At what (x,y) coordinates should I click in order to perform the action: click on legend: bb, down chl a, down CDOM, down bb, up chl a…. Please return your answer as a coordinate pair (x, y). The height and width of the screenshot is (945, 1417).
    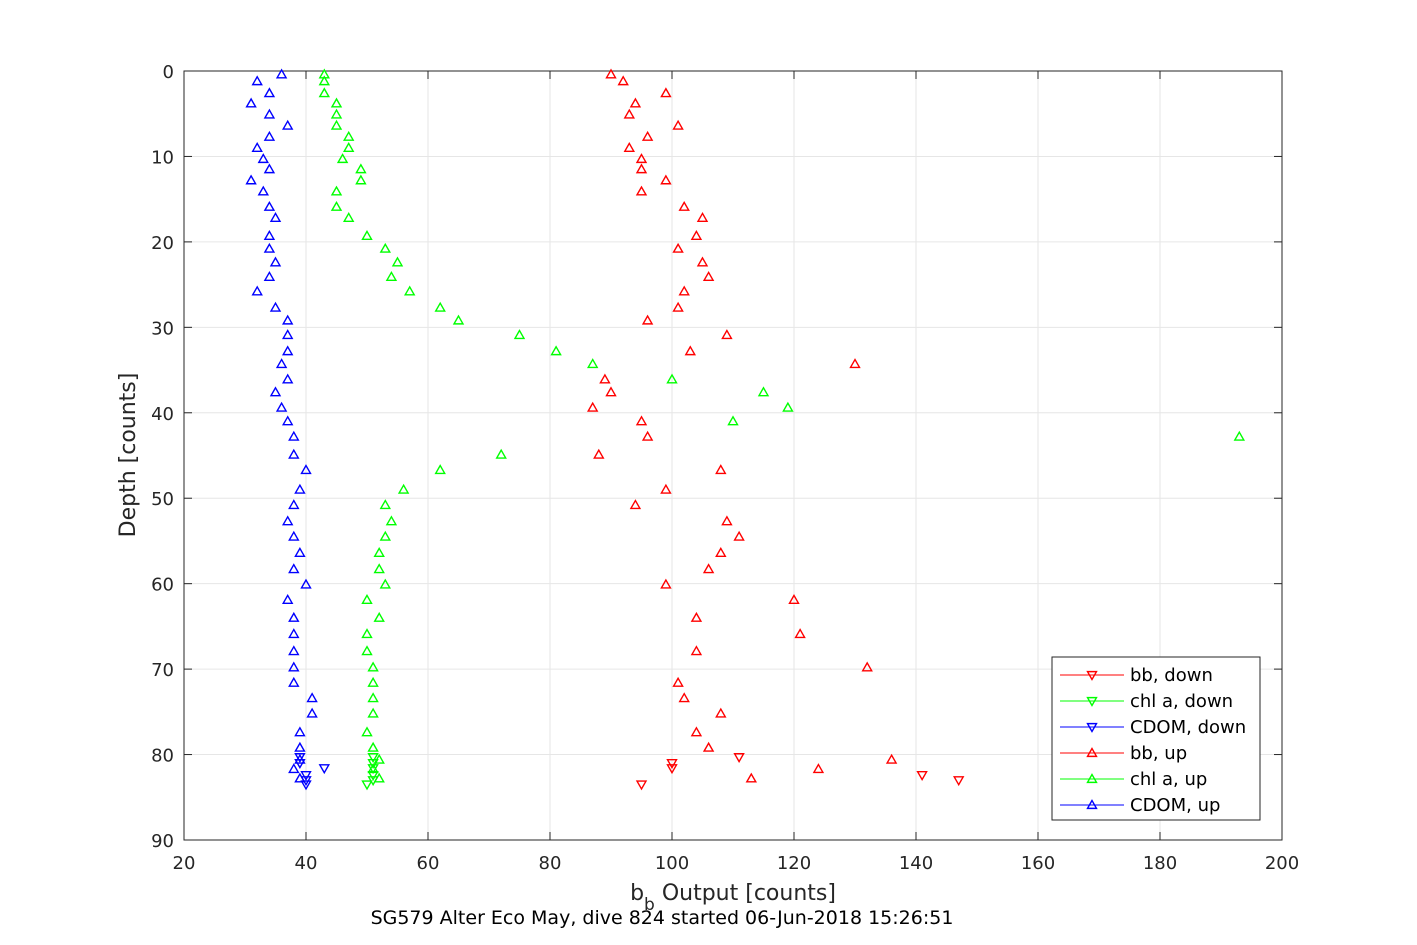
    Looking at the image, I should click on (1156, 738).